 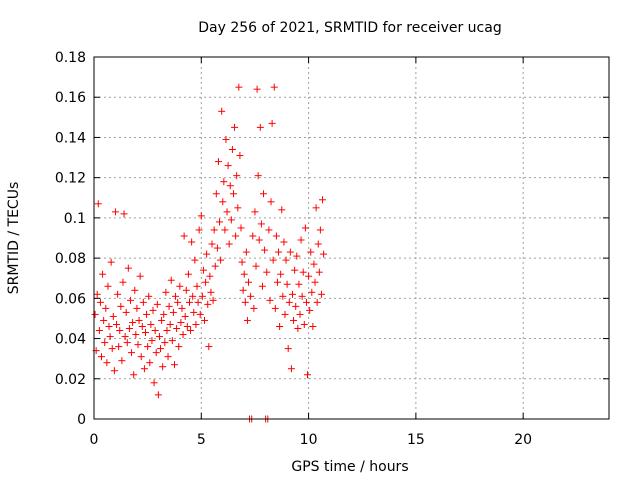 What do you see at coordinates (70, 259) in the screenshot?
I see `y-tick-label: 0.08` at bounding box center [70, 259].